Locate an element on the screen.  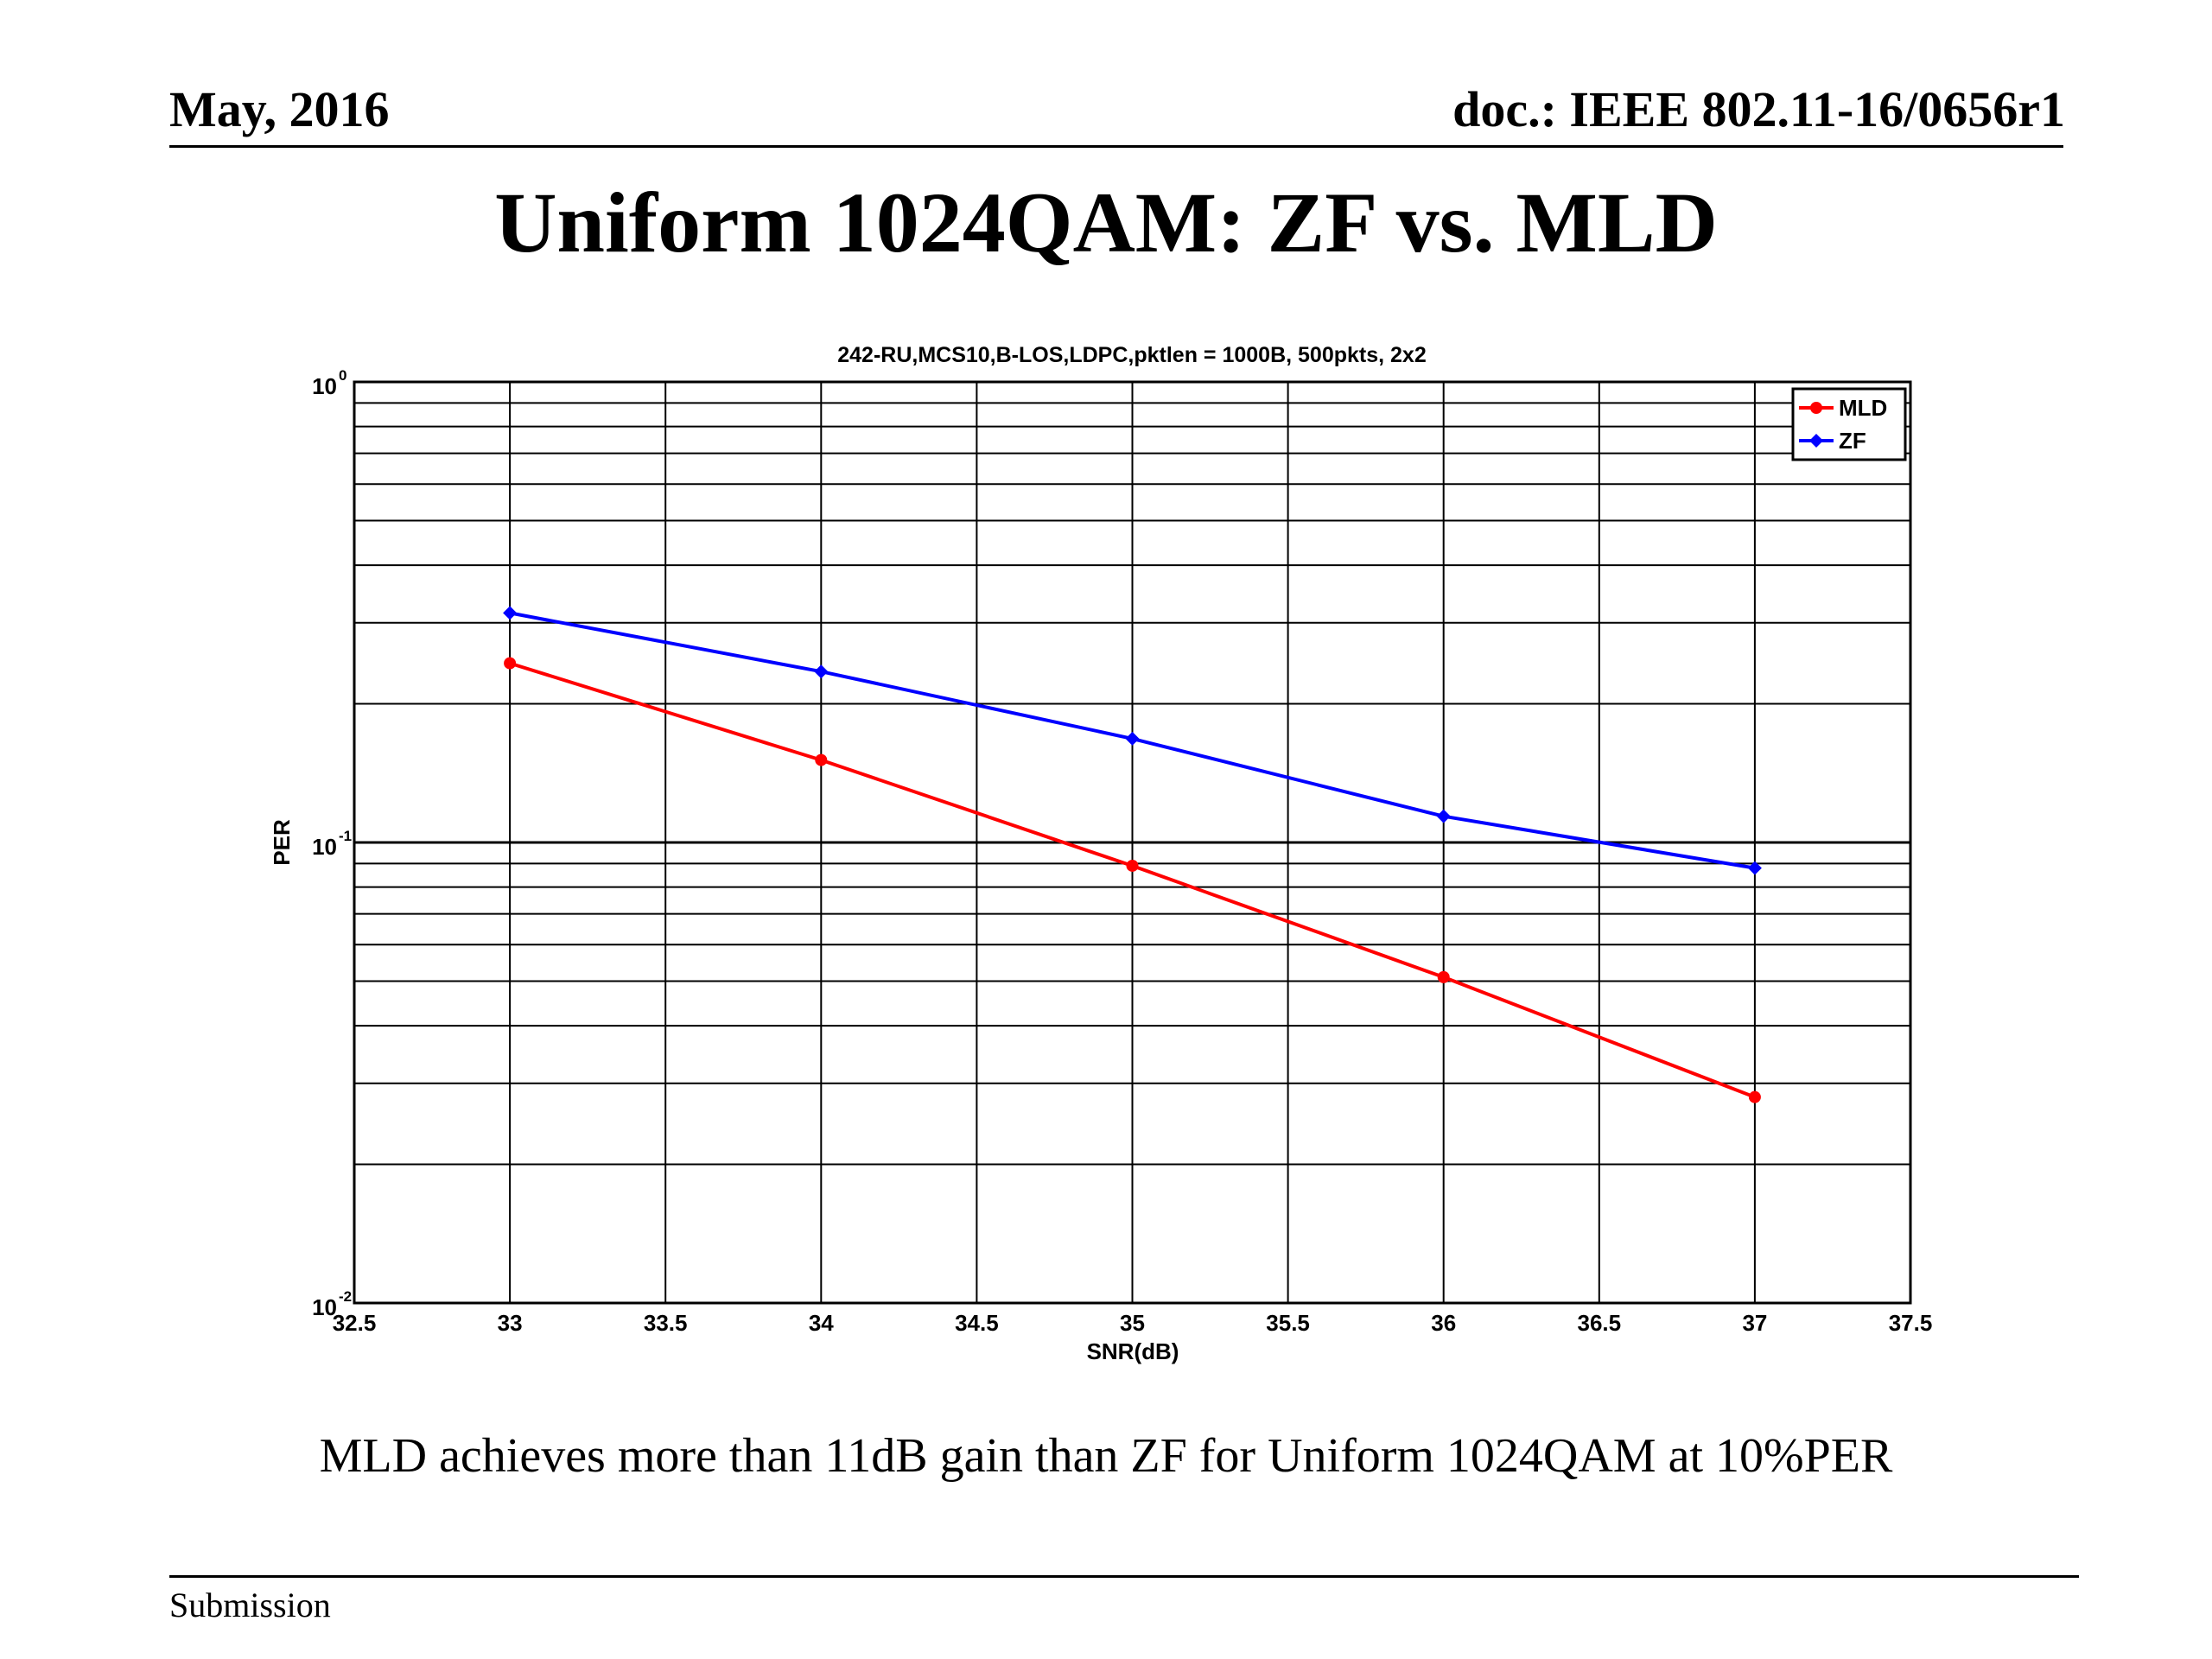
header-doc-id: doc.: IEEE 802.11-16/0656r1 is located at coordinates (1758, 109).